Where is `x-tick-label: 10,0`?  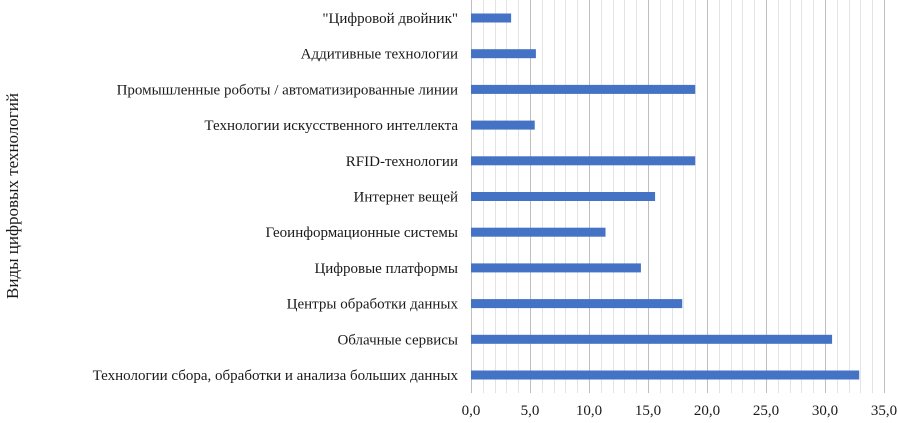
x-tick-label: 10,0 is located at coordinates (589, 411).